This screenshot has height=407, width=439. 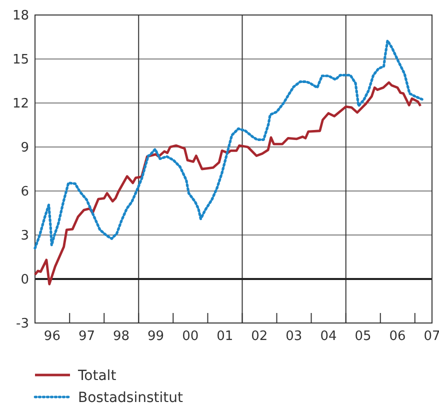 I want to click on legend-label: Bostadsinstitut, so click(x=131, y=398).